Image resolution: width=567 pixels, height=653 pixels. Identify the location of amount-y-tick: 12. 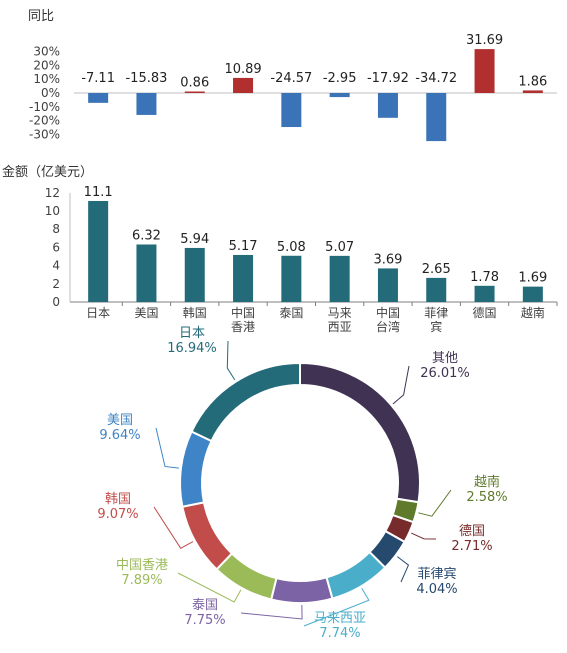
(52, 193).